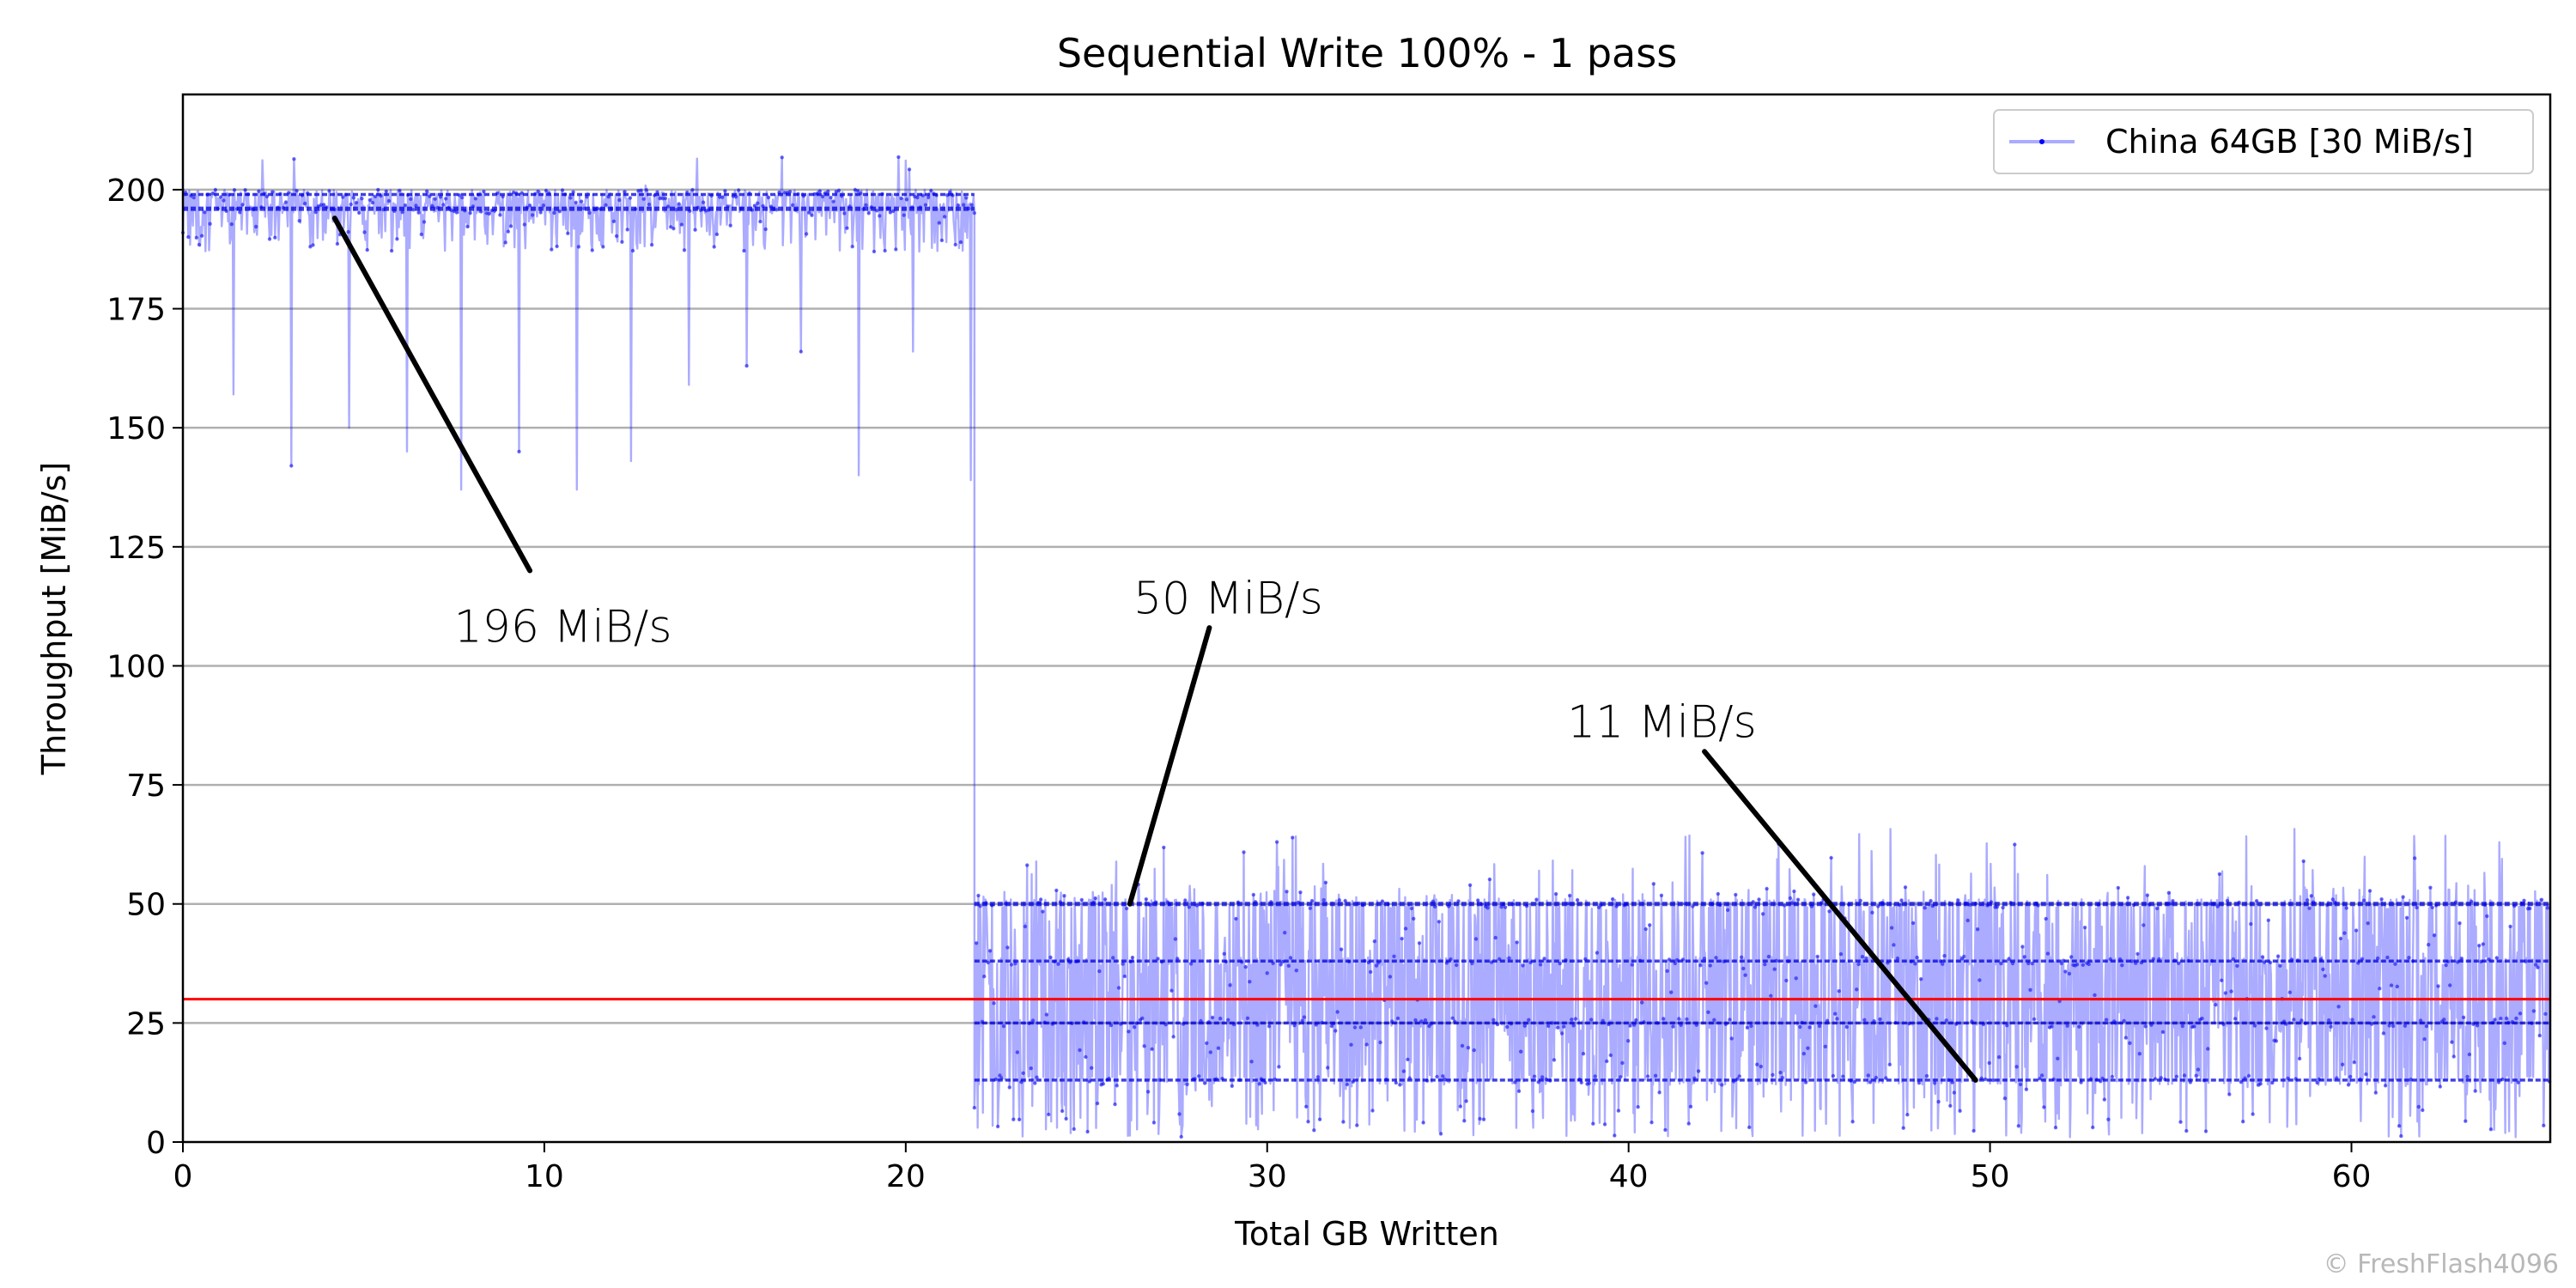  What do you see at coordinates (136, 311) in the screenshot?
I see `y-tick-label: 175` at bounding box center [136, 311].